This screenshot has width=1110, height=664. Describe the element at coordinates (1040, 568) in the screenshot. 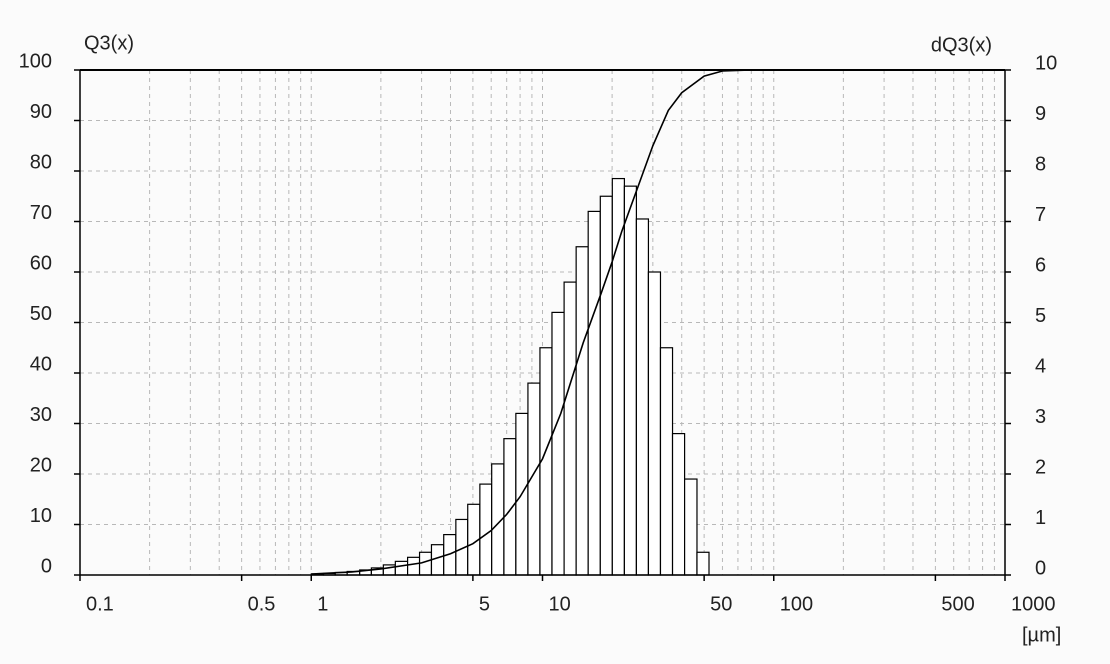

I see `y2-tick-label: 0` at that location.